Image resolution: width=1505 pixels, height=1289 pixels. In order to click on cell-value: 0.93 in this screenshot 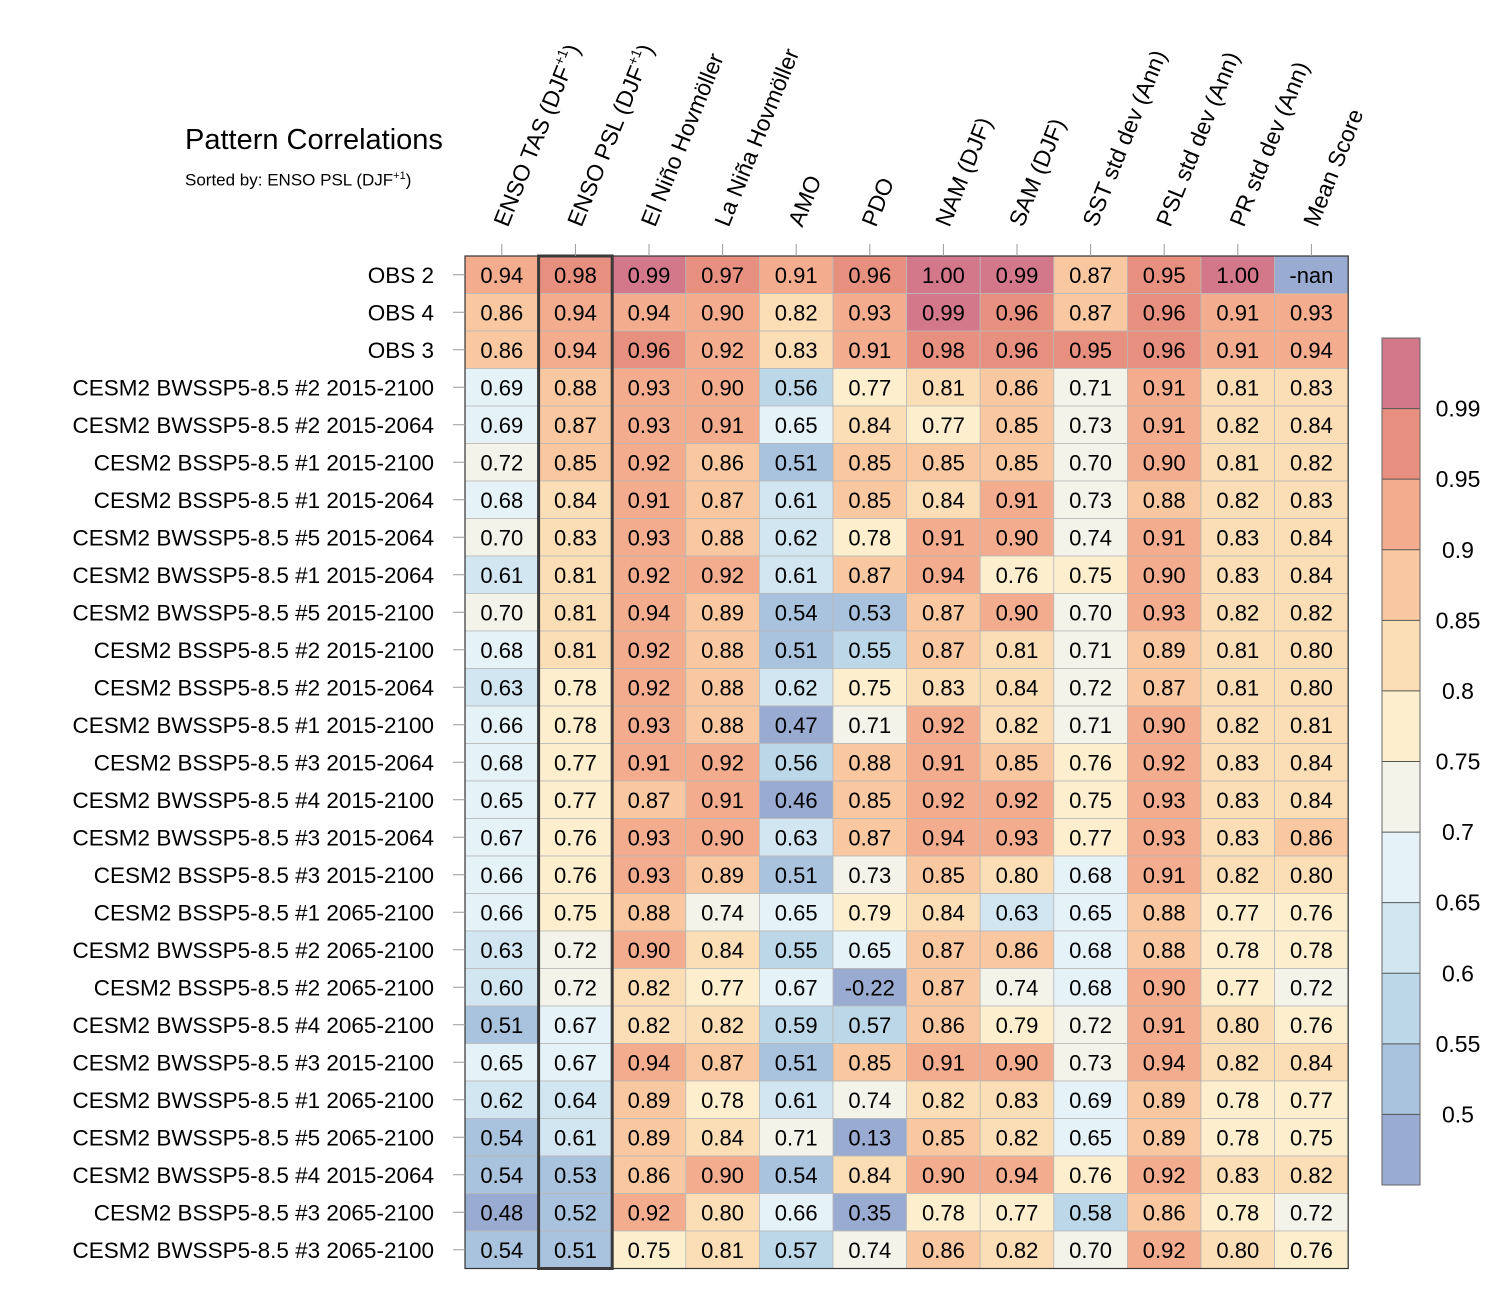, I will do `click(1164, 800)`.